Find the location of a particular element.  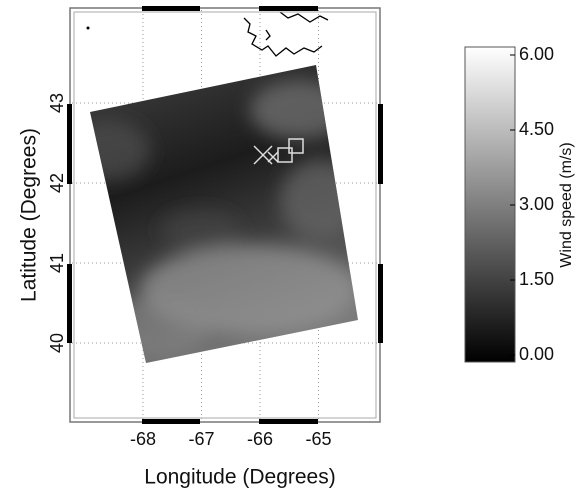

dot is located at coordinates (88, 28).